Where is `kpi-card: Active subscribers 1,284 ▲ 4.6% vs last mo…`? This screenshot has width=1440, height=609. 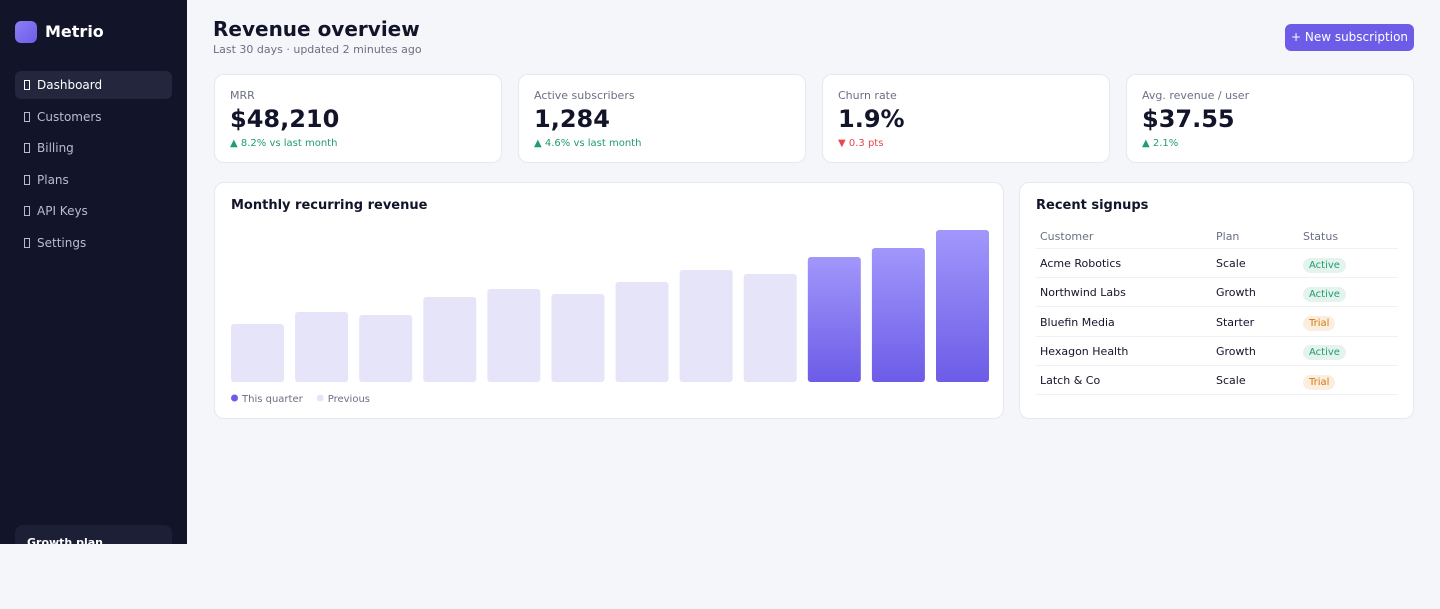 kpi-card: Active subscribers 1,284 ▲ 4.6% vs last mo… is located at coordinates (662, 118).